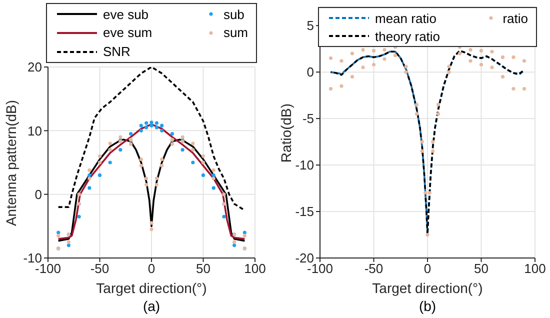 This screenshot has width=550, height=318. Describe the element at coordinates (286, 133) in the screenshot. I see `y-axis-title: Ratio(dB)` at that location.